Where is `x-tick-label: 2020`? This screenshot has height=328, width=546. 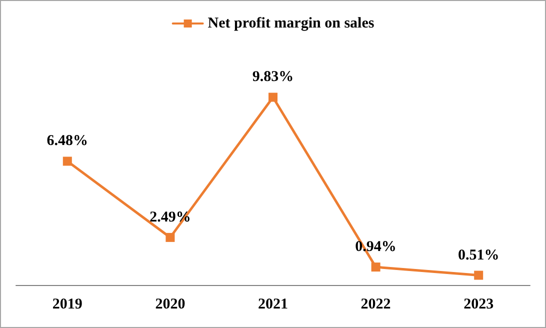 x-tick-label: 2020 is located at coordinates (170, 304).